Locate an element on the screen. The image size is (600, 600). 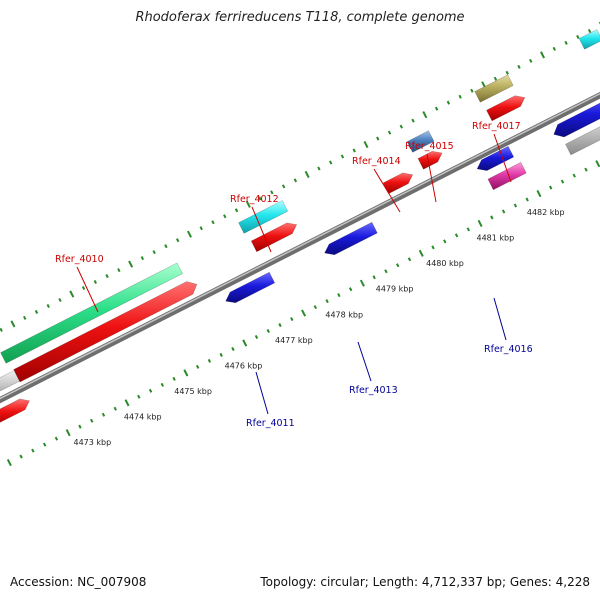
accession-text: Accession: NC_007908 is located at coordinates (78, 582).